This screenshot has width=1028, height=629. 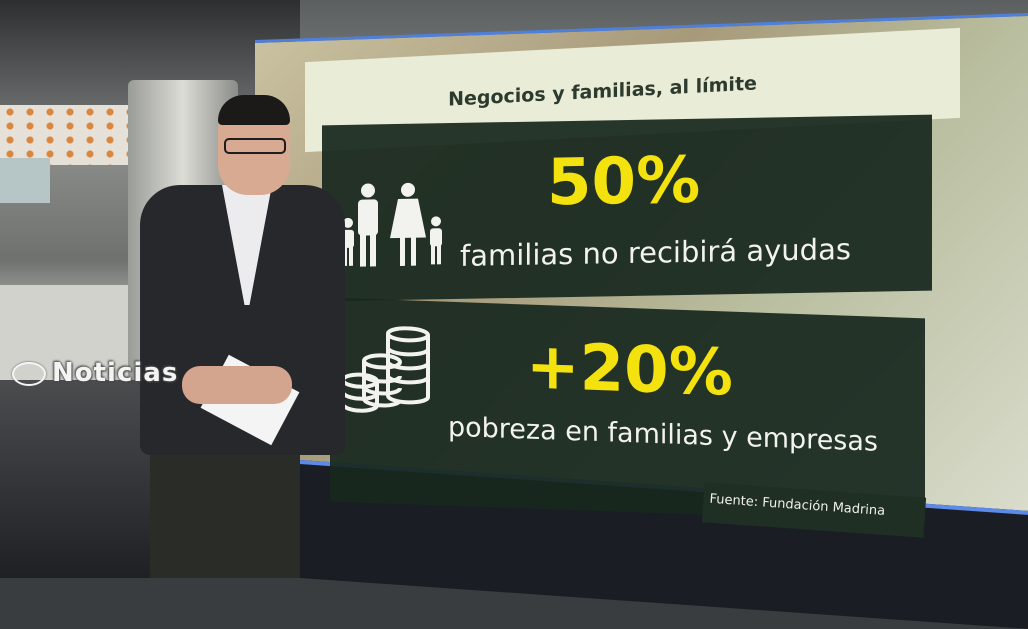 I want to click on graphic-title: Negocios y familias, al límite, so click(x=602, y=91).